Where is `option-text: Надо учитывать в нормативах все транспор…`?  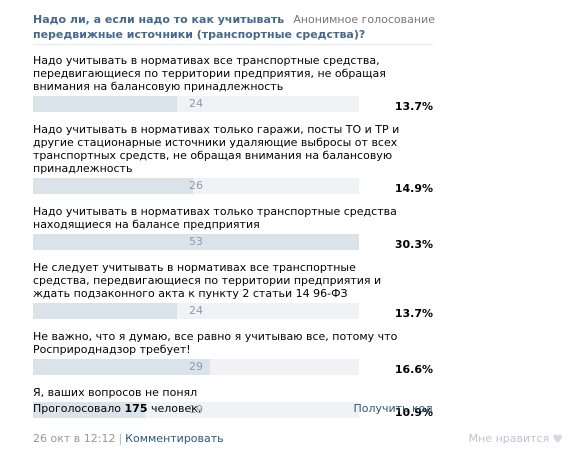
option-text: Надо учитывать в нормативах все транспор… is located at coordinates (209, 73).